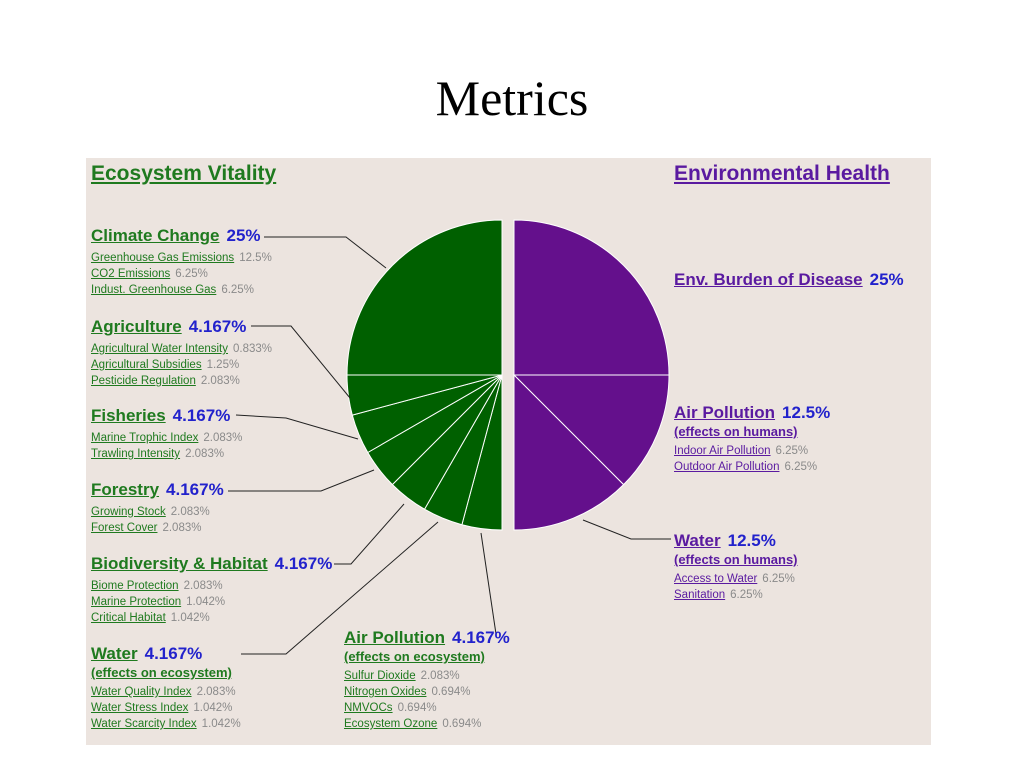  What do you see at coordinates (155, 235) in the screenshot?
I see `category-name: Climate Change` at bounding box center [155, 235].